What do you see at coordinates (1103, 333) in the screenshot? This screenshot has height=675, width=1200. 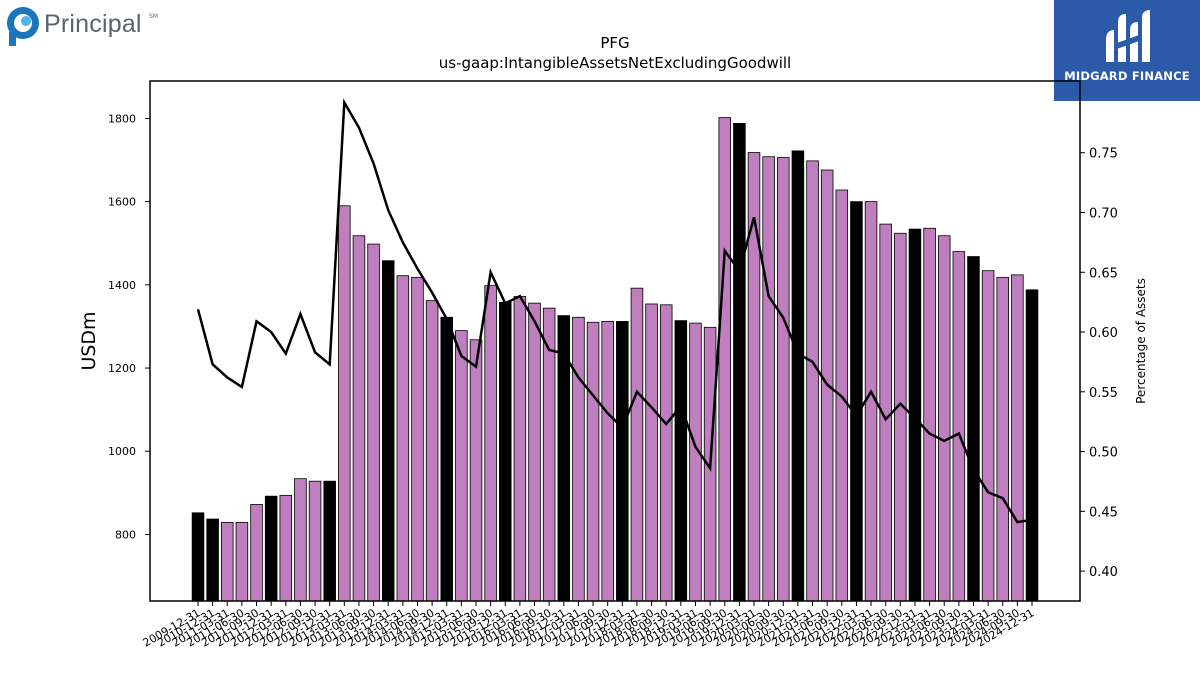 I see `y2-tick-label: 0.60` at bounding box center [1103, 333].